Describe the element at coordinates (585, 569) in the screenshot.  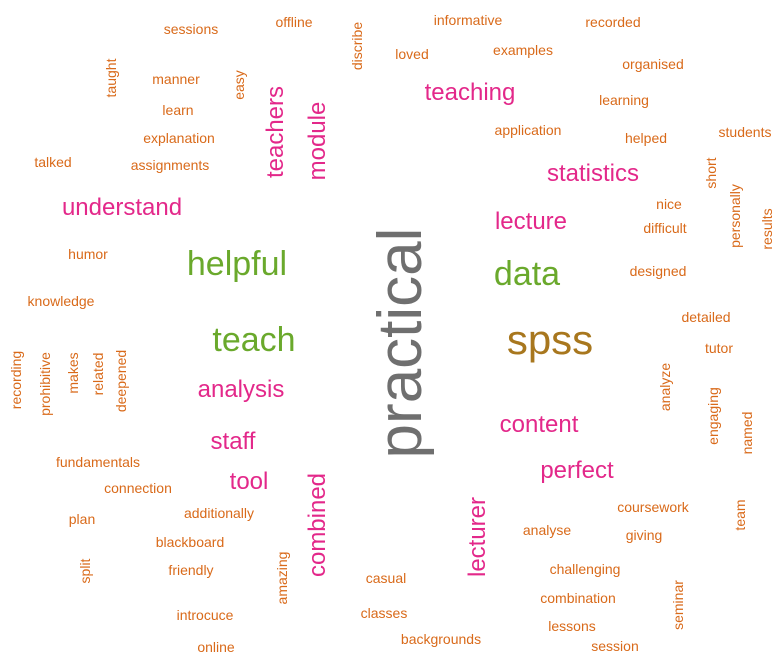
I see `word-challenging: challenging` at that location.